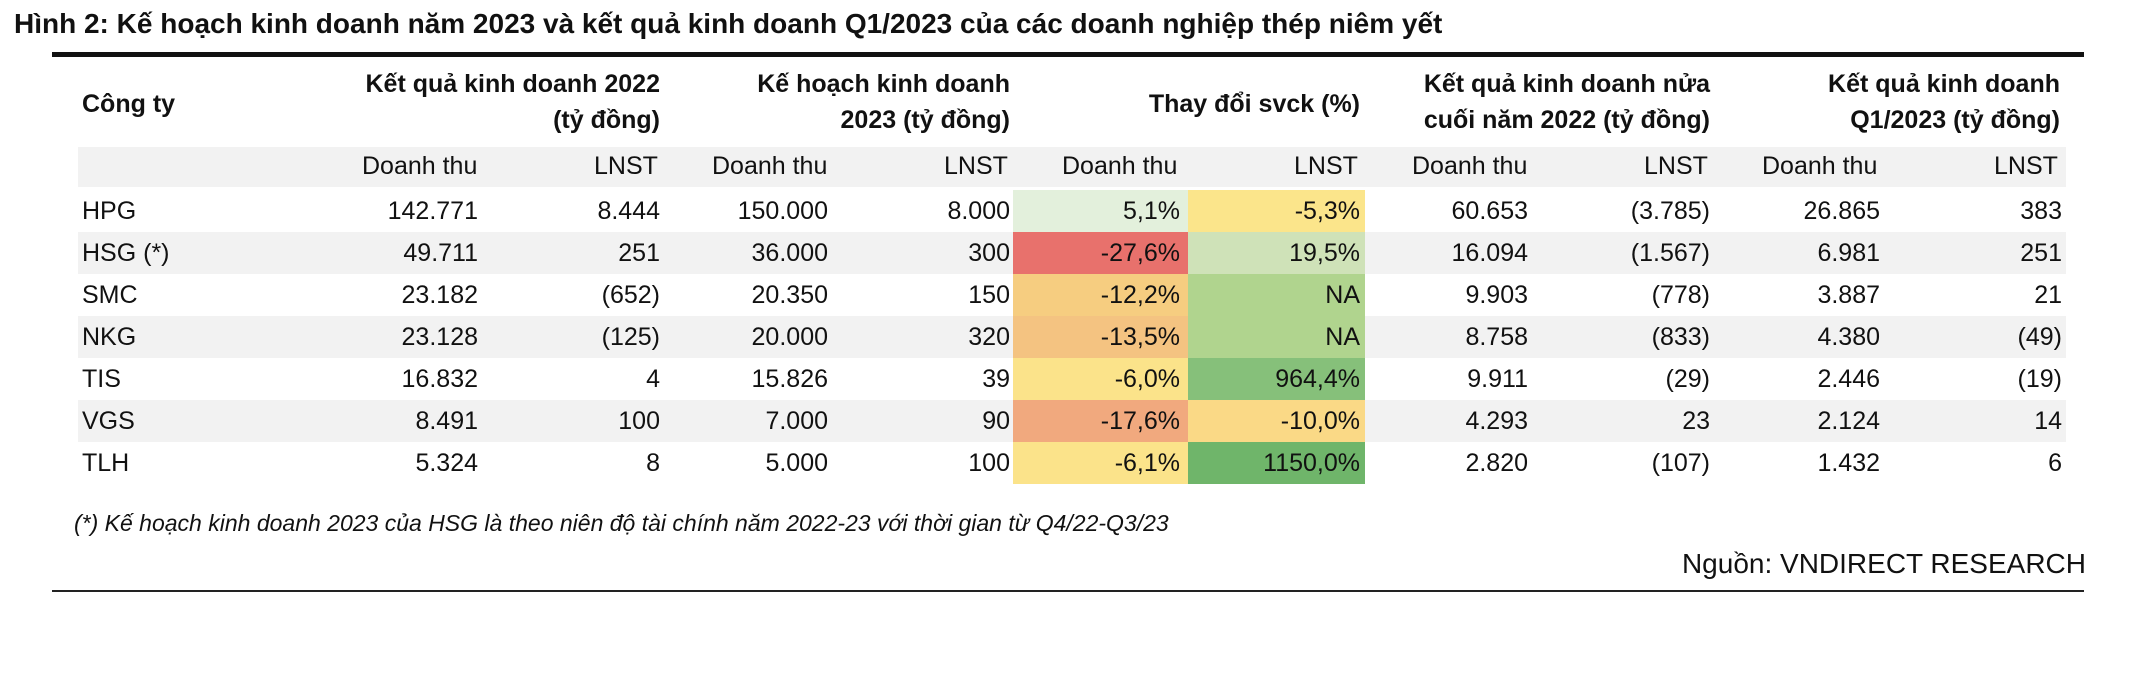 The image size is (2138, 676). What do you see at coordinates (925, 120) in the screenshot?
I see `group-header-line2: 2023 (tỷ đồng)` at bounding box center [925, 120].